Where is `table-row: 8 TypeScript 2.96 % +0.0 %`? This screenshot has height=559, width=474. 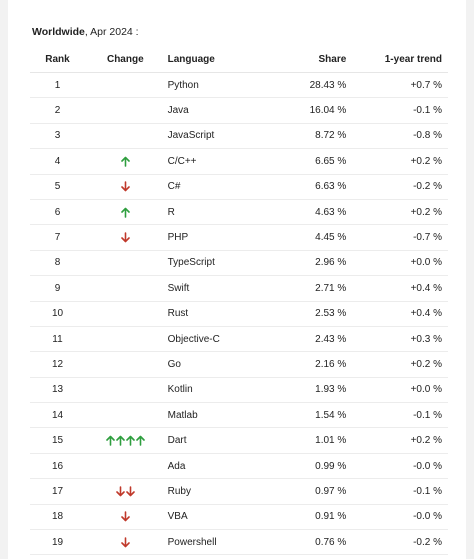
table-row: 8 TypeScript 2.96 % +0.0 % is located at coordinates (239, 263).